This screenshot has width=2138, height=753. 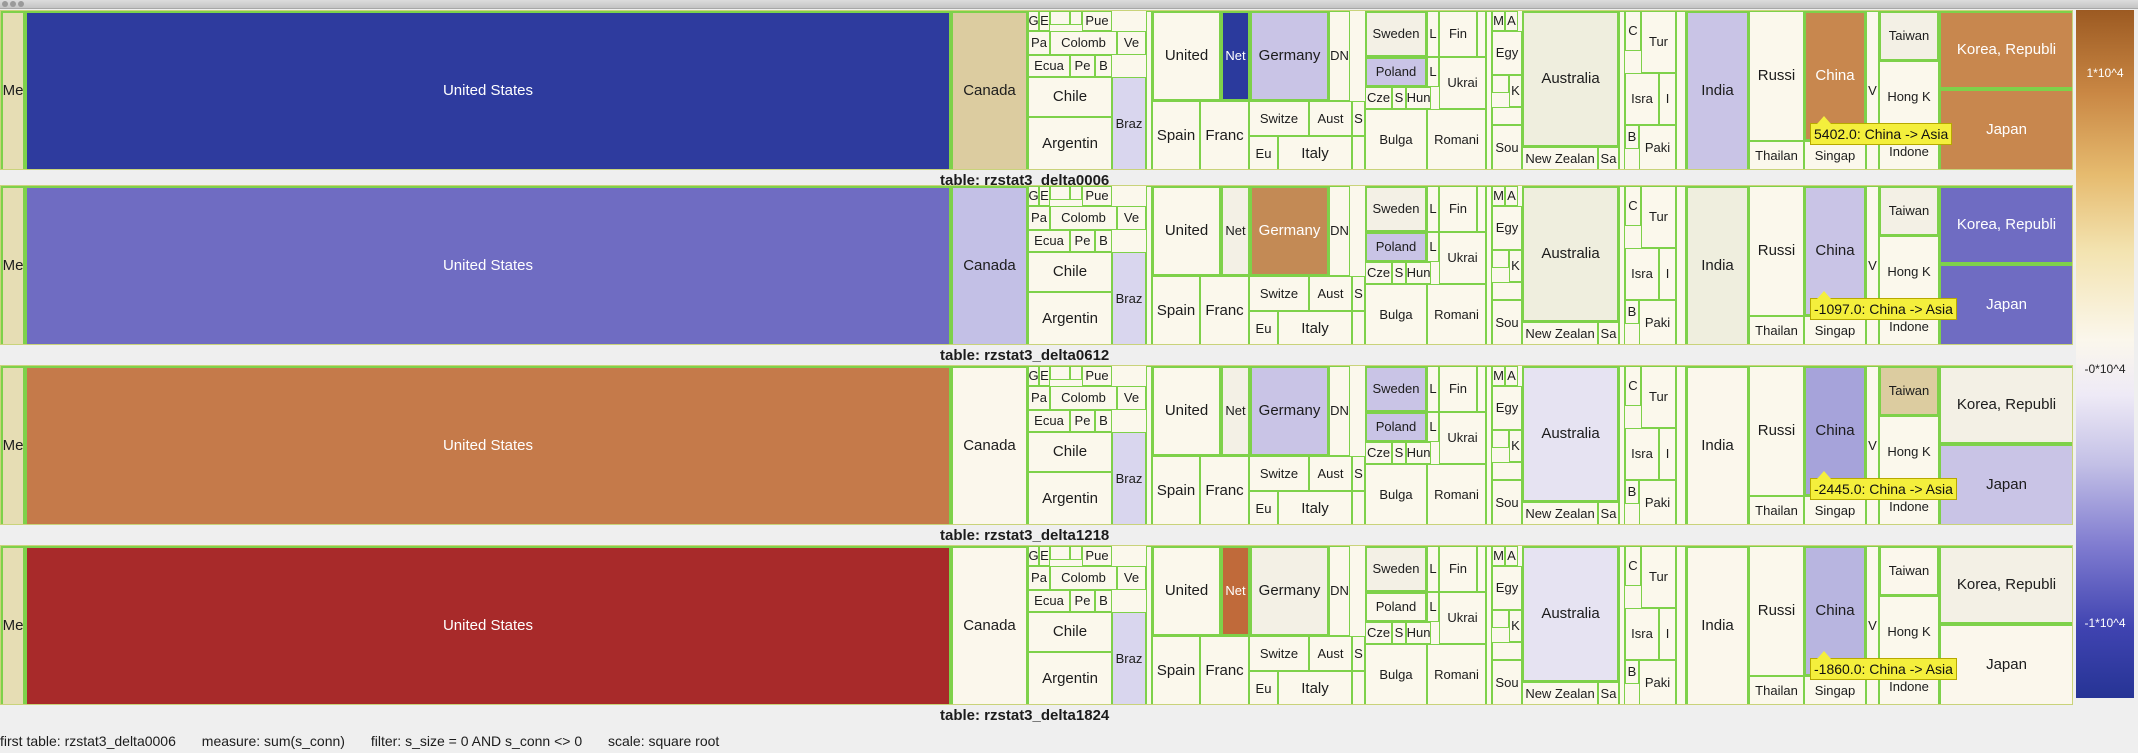 I want to click on treemap-cell-colomb: Colomb, so click(x=1083, y=218).